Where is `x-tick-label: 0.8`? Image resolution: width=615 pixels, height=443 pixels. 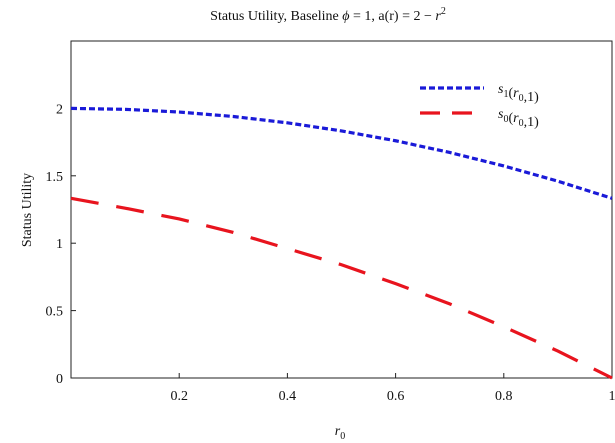
x-tick-label: 0.8 is located at coordinates (504, 396).